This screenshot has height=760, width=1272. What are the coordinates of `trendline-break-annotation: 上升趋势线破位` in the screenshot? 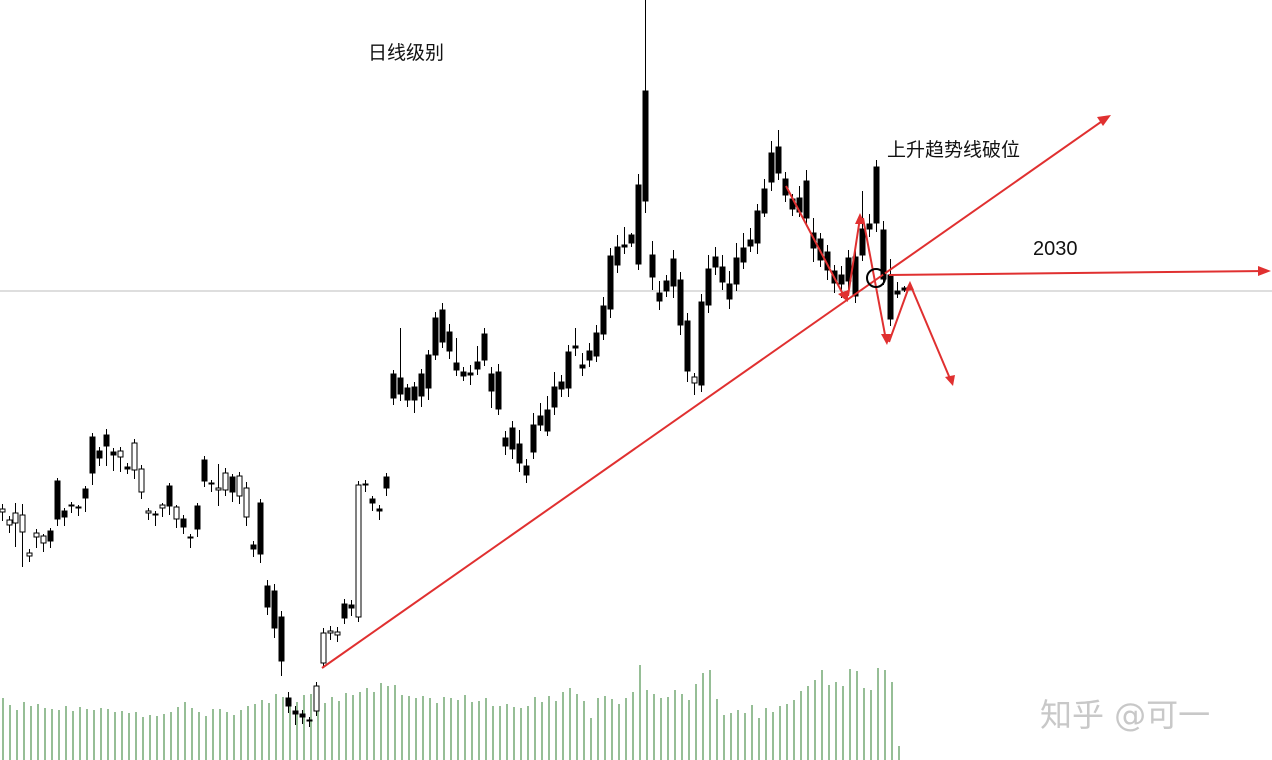 It's located at (954, 150).